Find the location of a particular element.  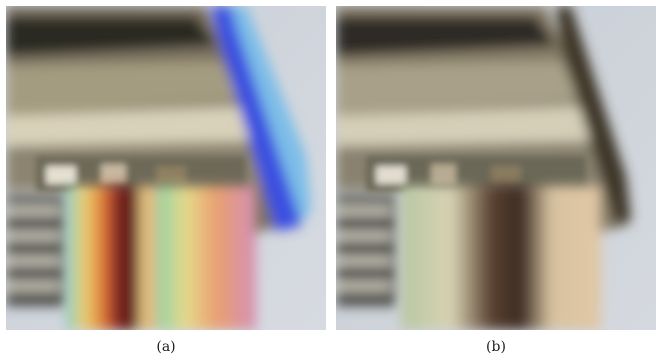

caption-a: (a) is located at coordinates (166, 347).